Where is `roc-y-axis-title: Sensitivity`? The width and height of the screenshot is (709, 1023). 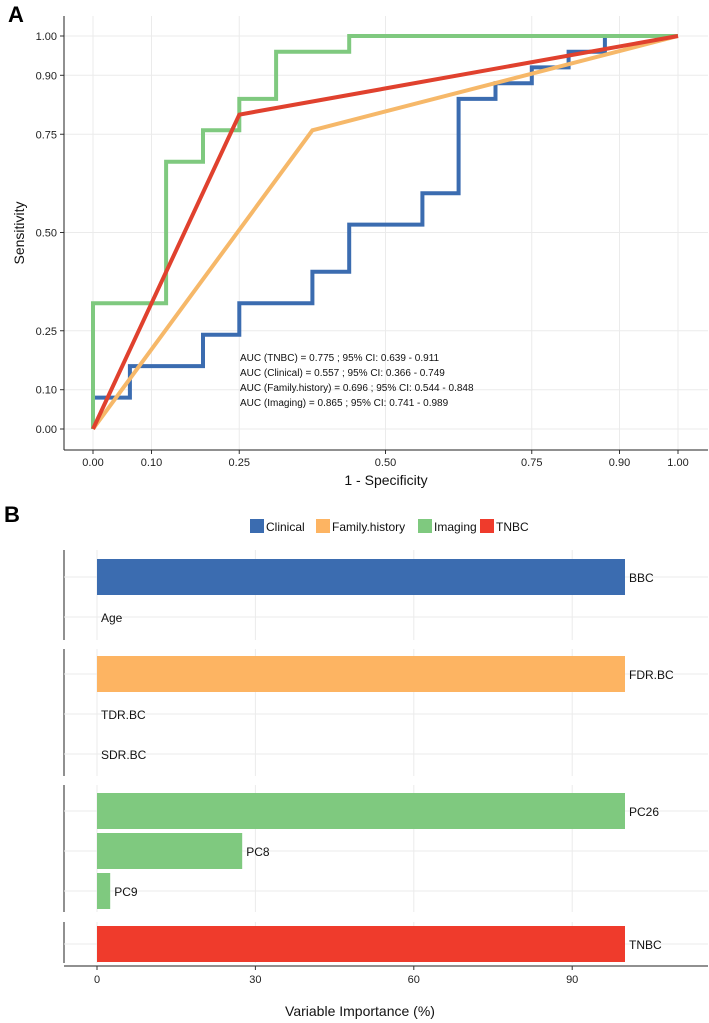 roc-y-axis-title: Sensitivity is located at coordinates (19, 232).